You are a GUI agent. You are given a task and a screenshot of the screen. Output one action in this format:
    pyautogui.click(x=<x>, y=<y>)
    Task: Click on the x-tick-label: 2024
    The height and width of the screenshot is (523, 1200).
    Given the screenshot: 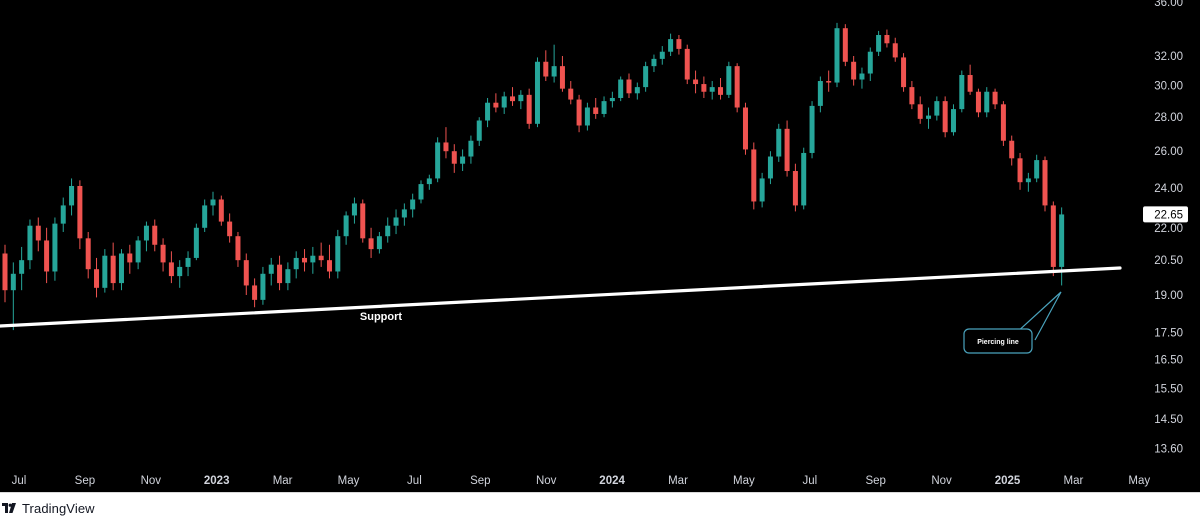 What is the action you would take?
    pyautogui.click(x=612, y=481)
    